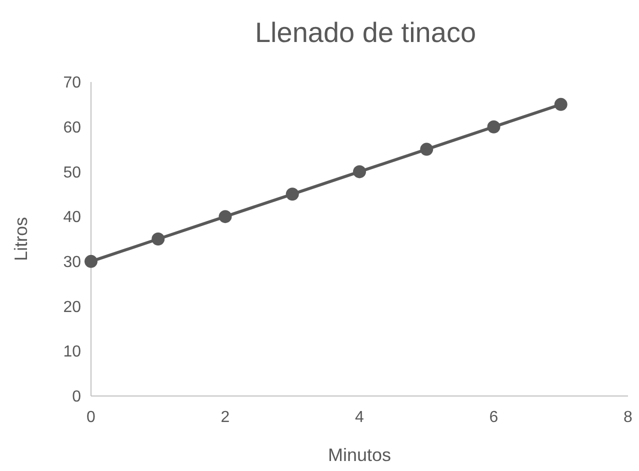 The width and height of the screenshot is (639, 471). I want to click on y-tick-label: 0, so click(77, 397).